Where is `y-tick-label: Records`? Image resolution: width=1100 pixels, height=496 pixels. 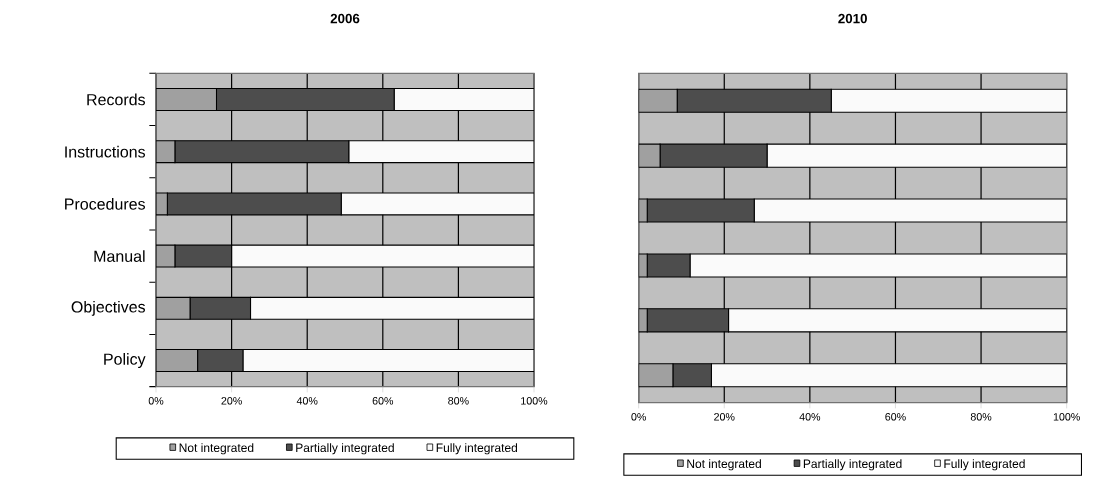
y-tick-label: Records is located at coordinates (116, 99).